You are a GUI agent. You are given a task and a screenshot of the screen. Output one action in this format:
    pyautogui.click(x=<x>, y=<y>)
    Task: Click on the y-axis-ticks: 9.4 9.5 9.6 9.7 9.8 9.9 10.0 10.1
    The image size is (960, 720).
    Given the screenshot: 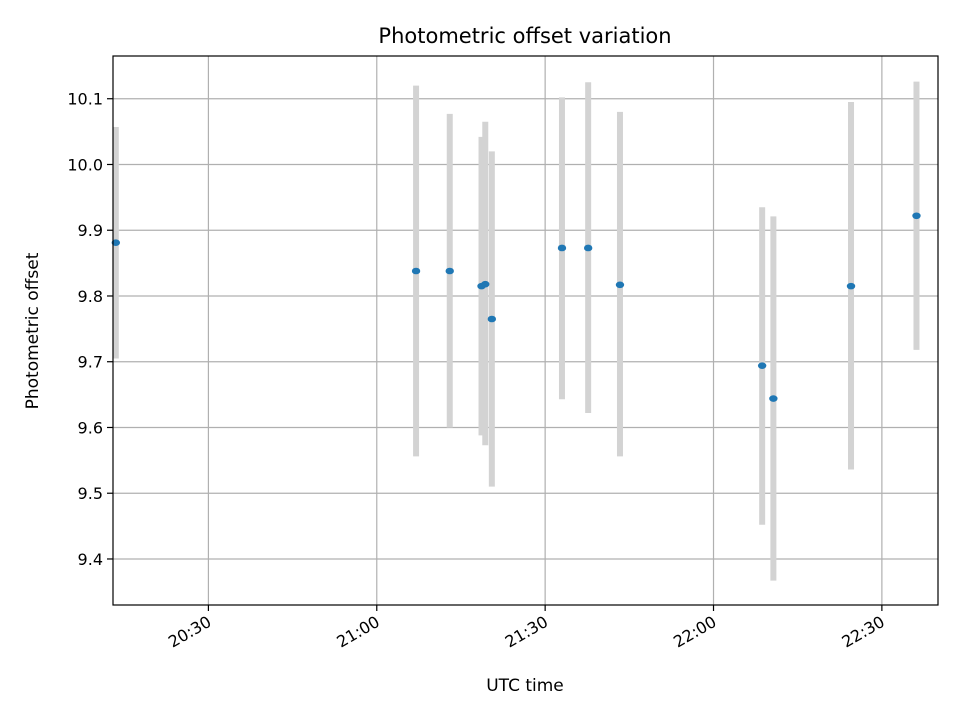 What is the action you would take?
    pyautogui.click(x=90, y=329)
    